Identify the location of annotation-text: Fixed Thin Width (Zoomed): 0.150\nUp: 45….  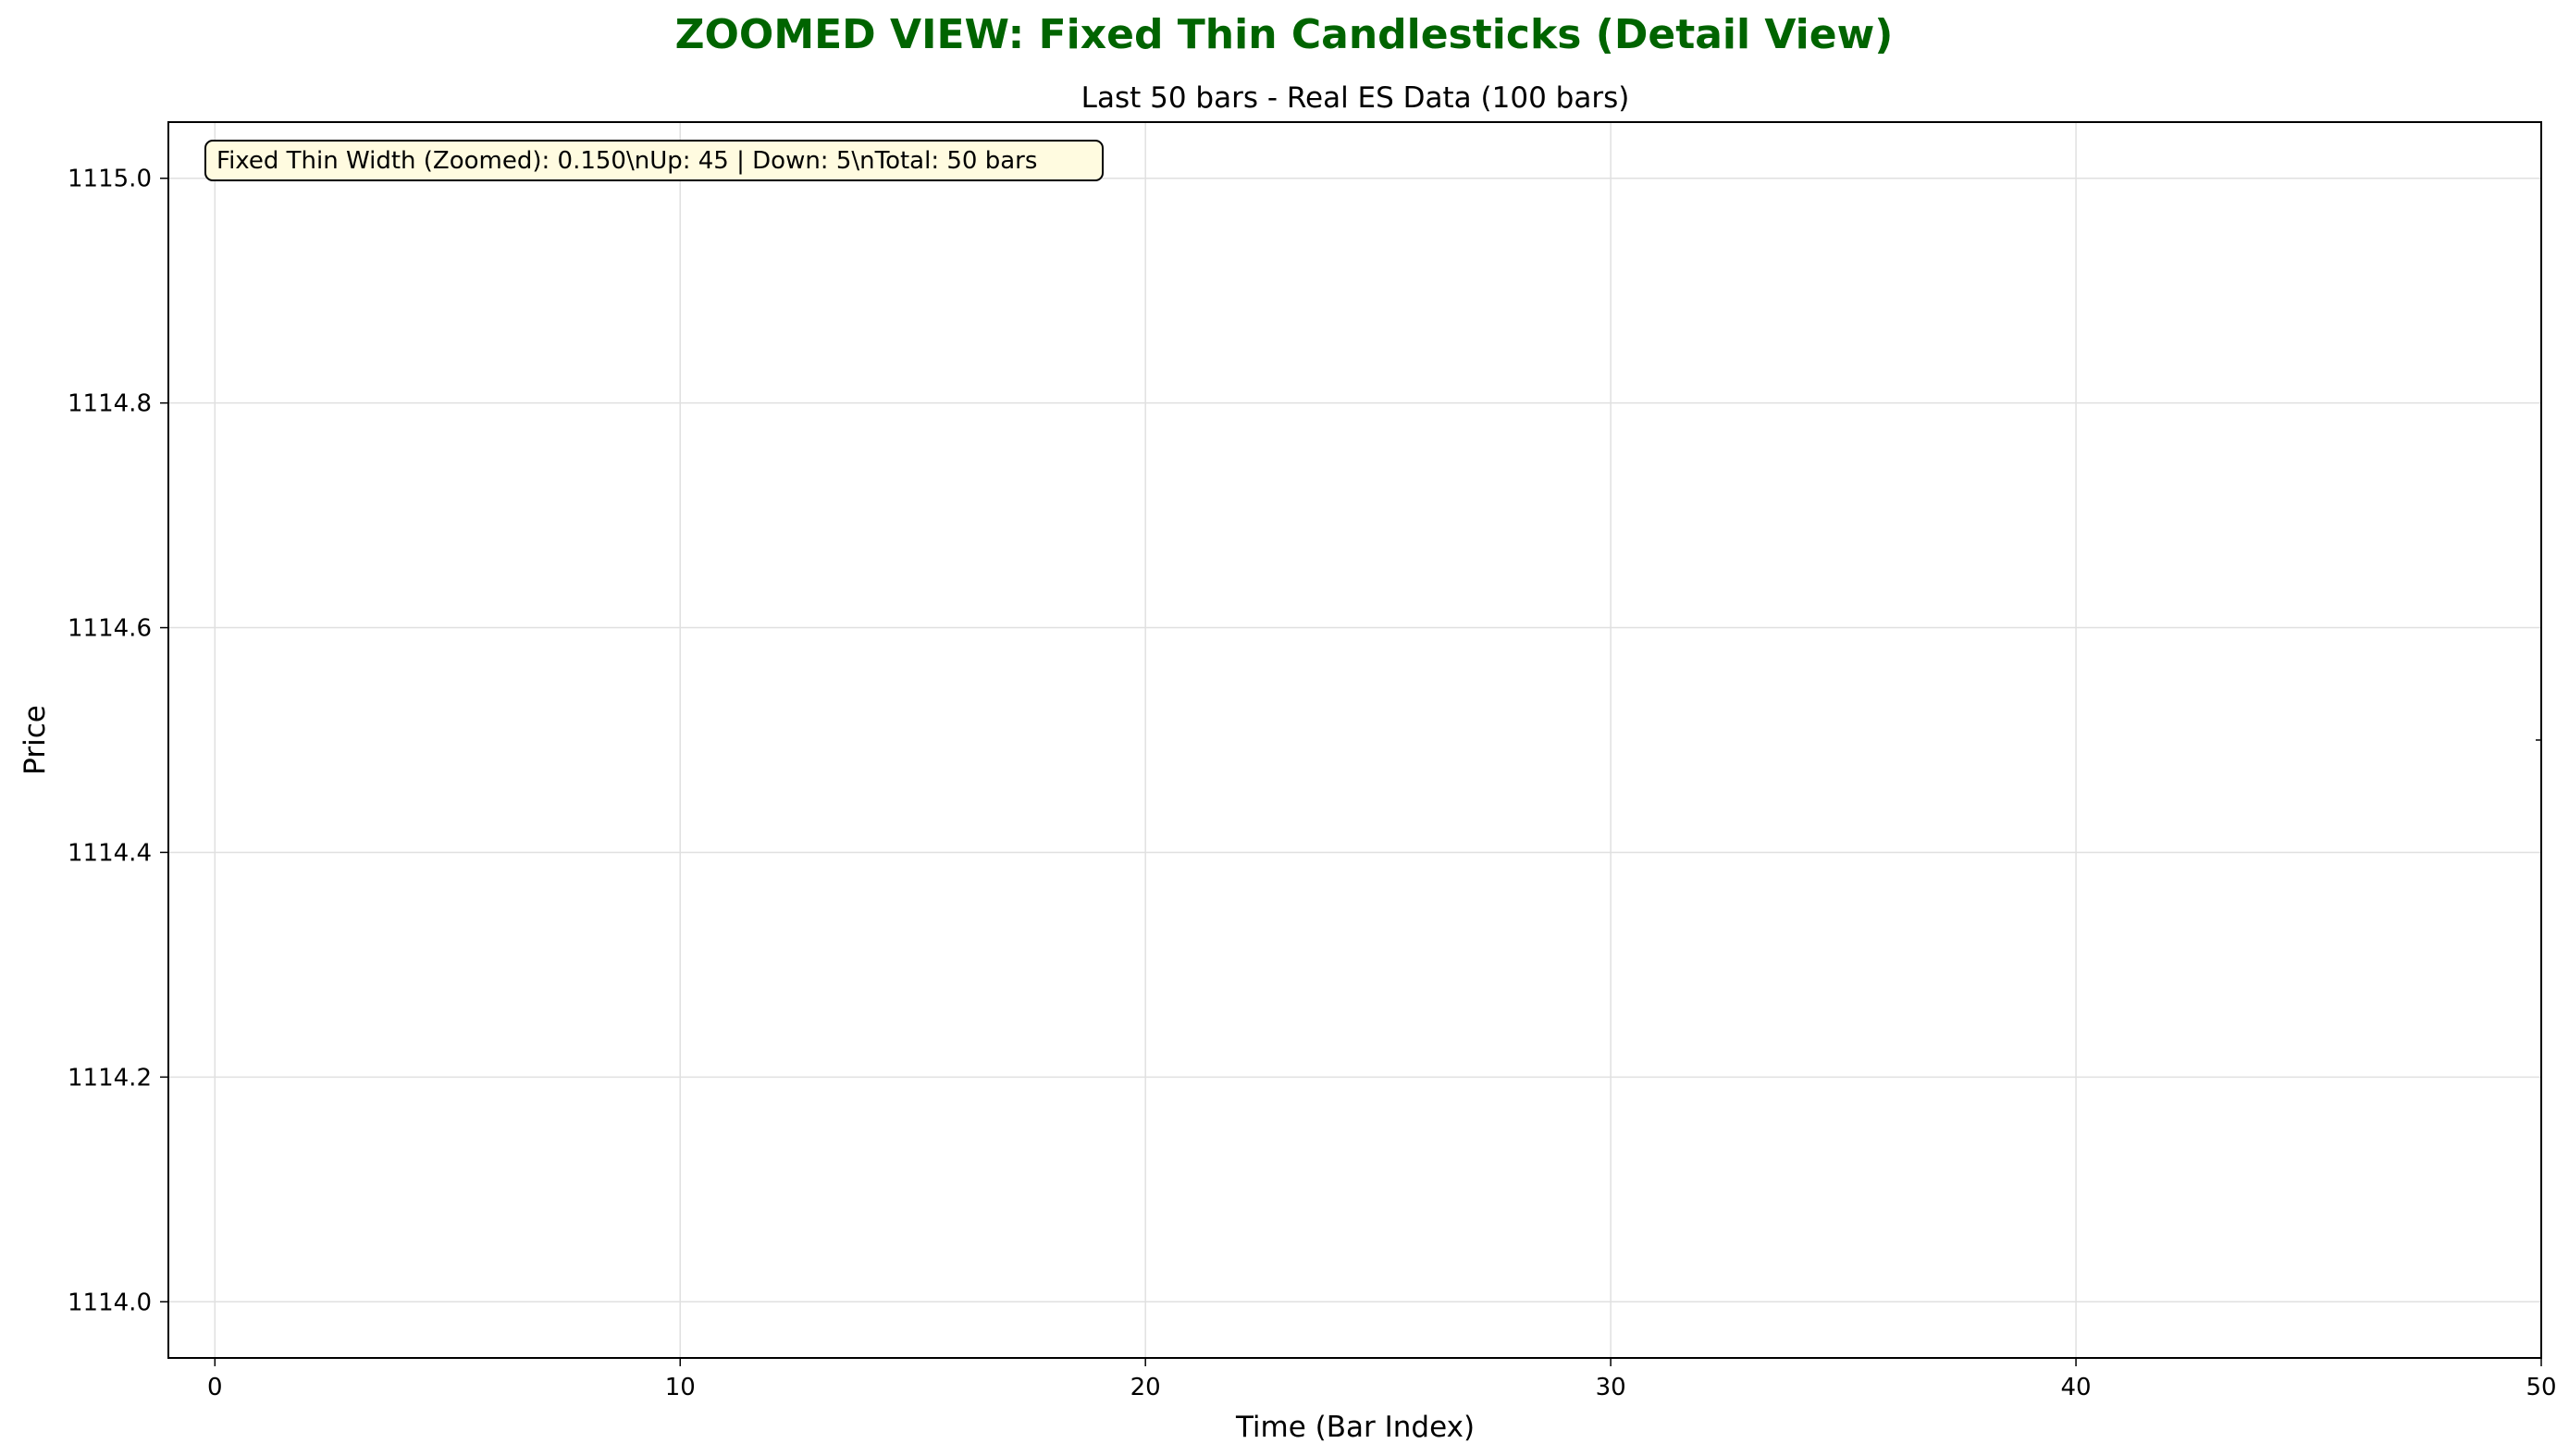
(626, 161).